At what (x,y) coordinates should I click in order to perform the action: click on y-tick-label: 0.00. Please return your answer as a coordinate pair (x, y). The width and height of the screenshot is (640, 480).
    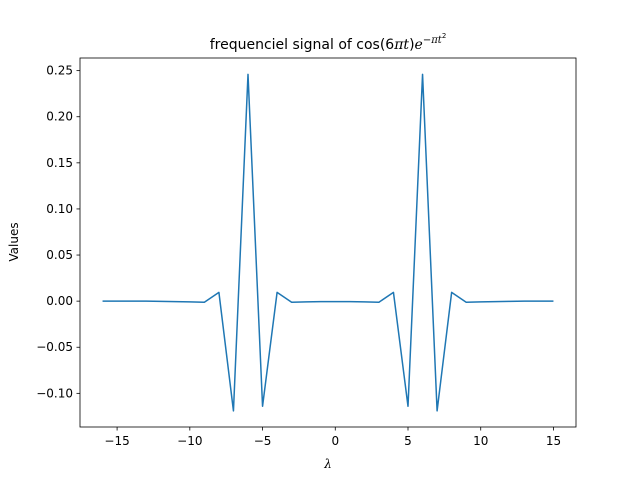
    Looking at the image, I should click on (59, 301).